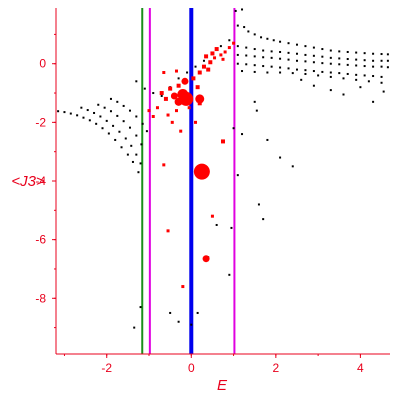 This screenshot has height=400, width=400. Describe the element at coordinates (40, 298) in the screenshot. I see `y-tick-label: -8` at that location.